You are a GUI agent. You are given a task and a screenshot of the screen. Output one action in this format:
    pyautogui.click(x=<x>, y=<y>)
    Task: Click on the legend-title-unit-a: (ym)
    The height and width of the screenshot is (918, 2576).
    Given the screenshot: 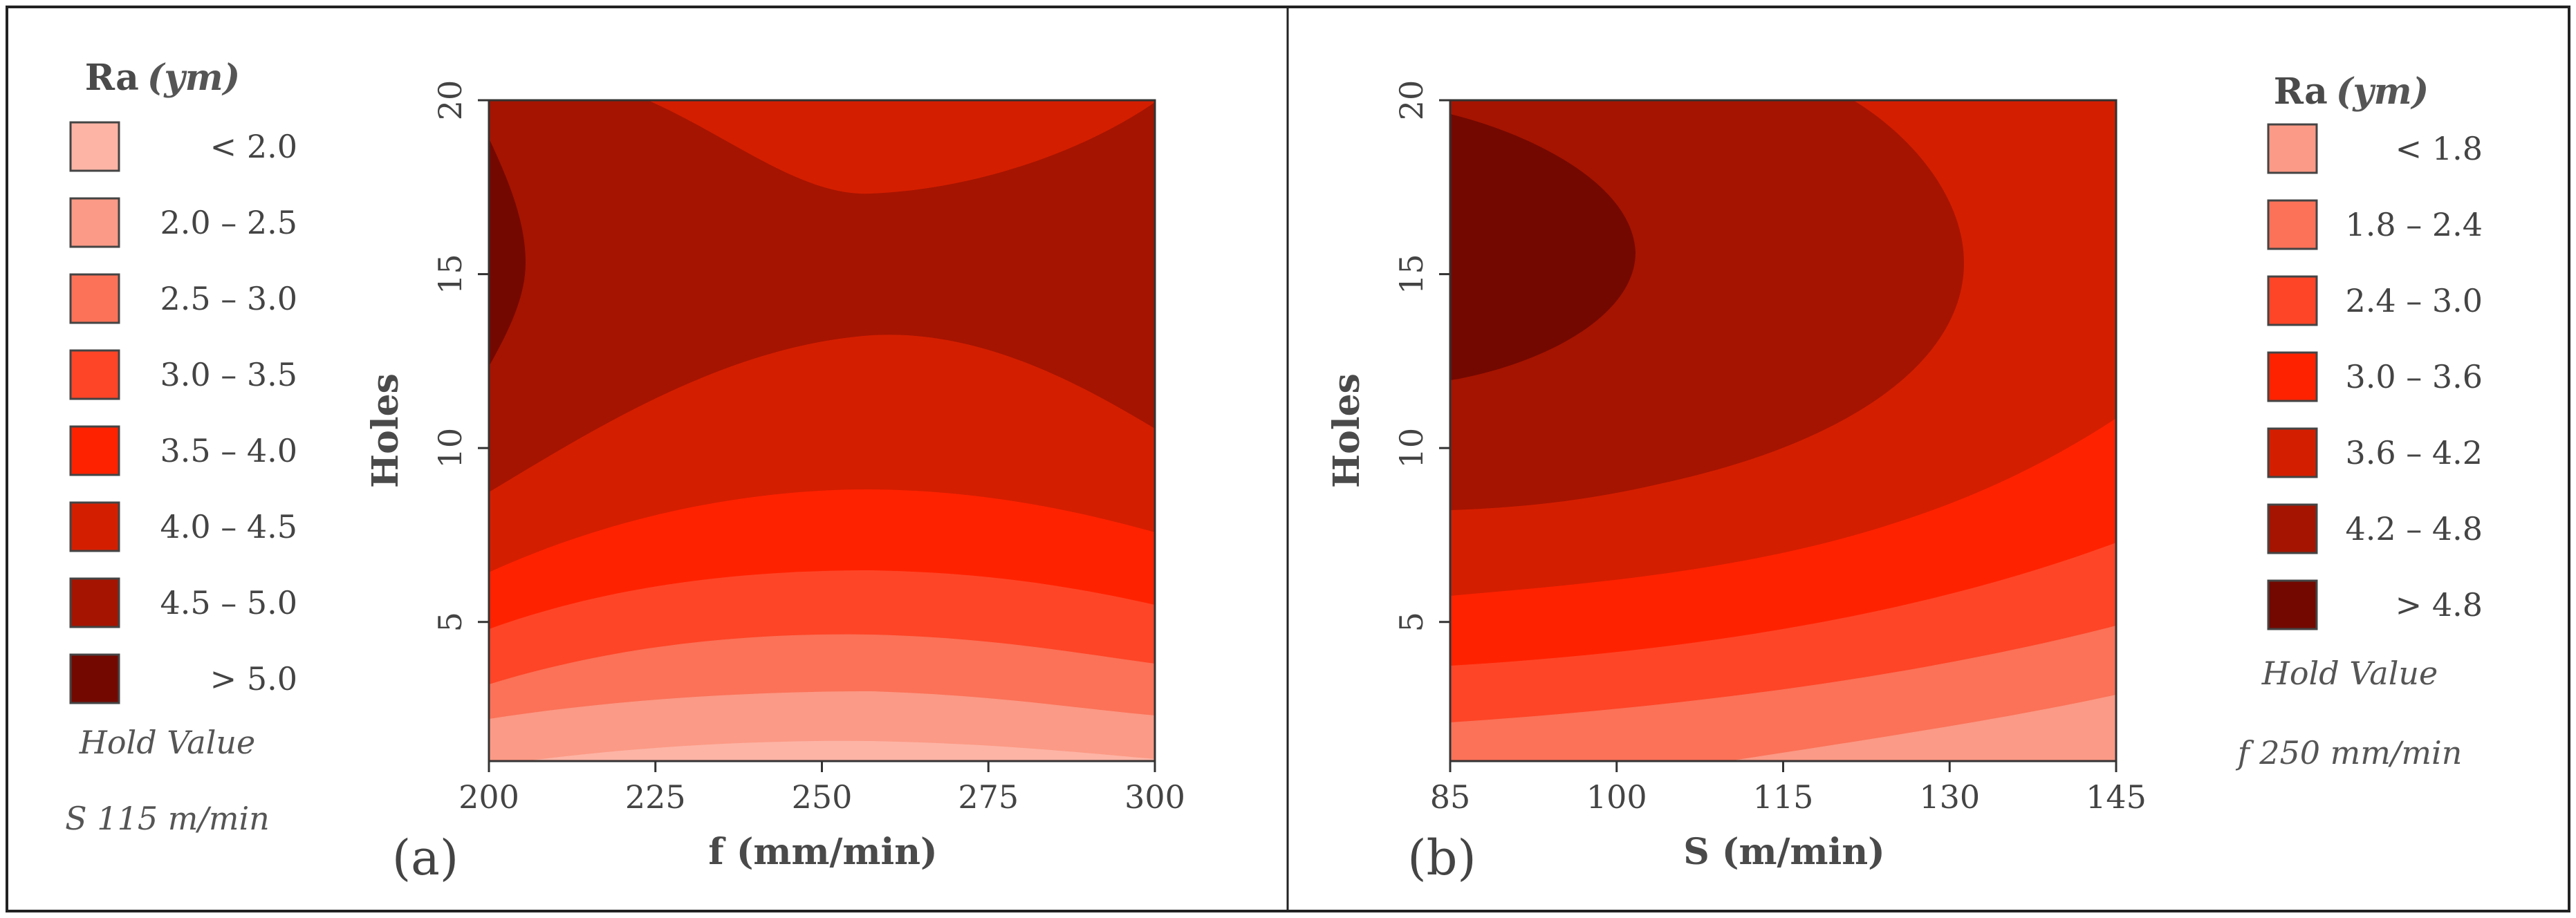 What is the action you would take?
    pyautogui.click(x=194, y=78)
    